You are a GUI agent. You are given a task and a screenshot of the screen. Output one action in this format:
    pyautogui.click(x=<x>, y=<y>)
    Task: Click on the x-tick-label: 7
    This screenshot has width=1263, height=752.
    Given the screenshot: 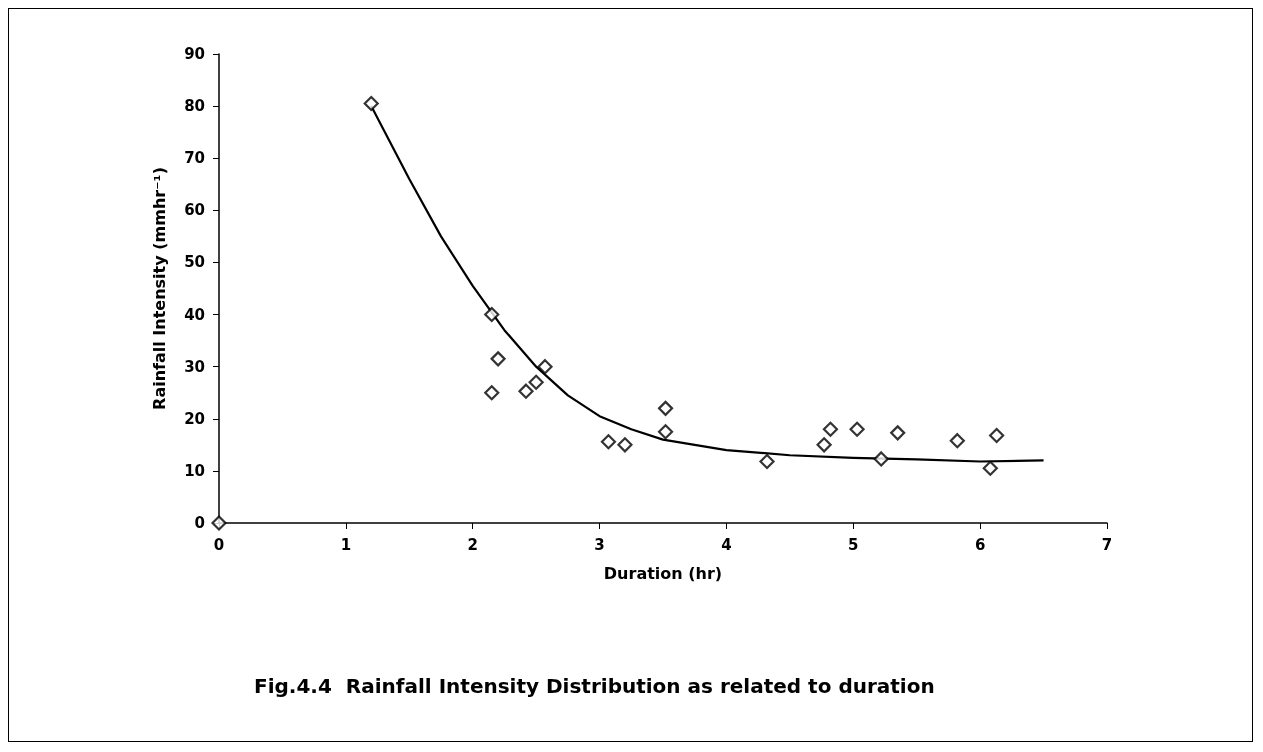 What is the action you would take?
    pyautogui.click(x=1107, y=544)
    